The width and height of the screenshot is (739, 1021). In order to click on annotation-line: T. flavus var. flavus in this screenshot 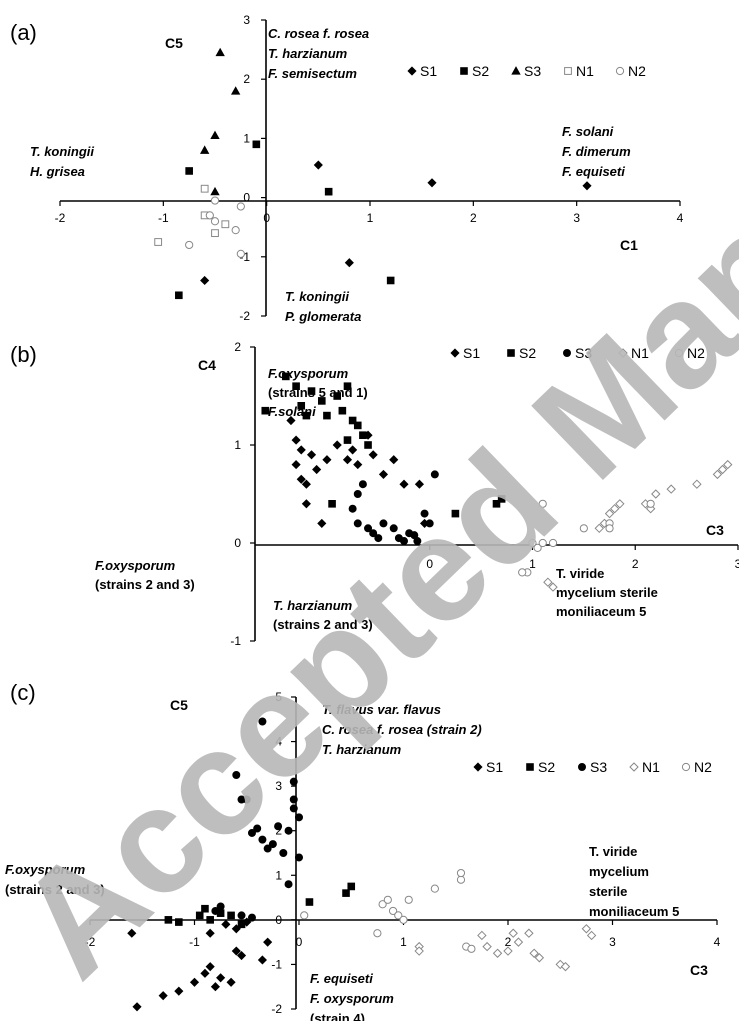, I will do `click(381, 709)`.